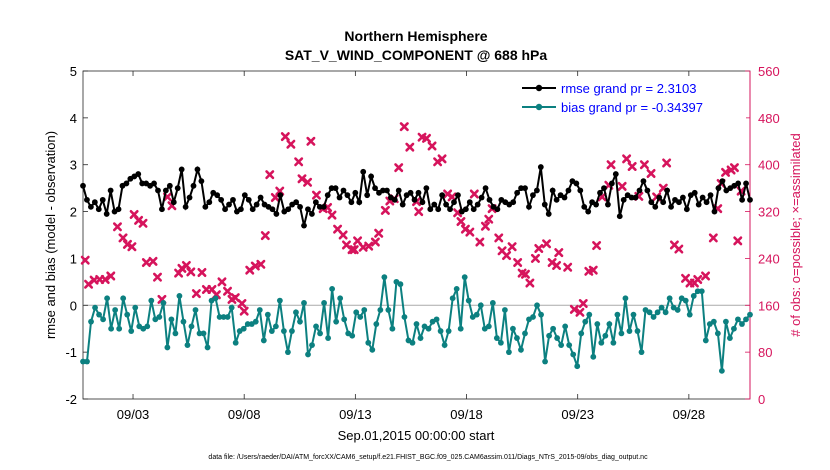 This screenshot has width=830, height=470. Describe the element at coordinates (795, 234) in the screenshot. I see `y2-axis-label: # of obs: o=possible; ×=assimilated` at that location.